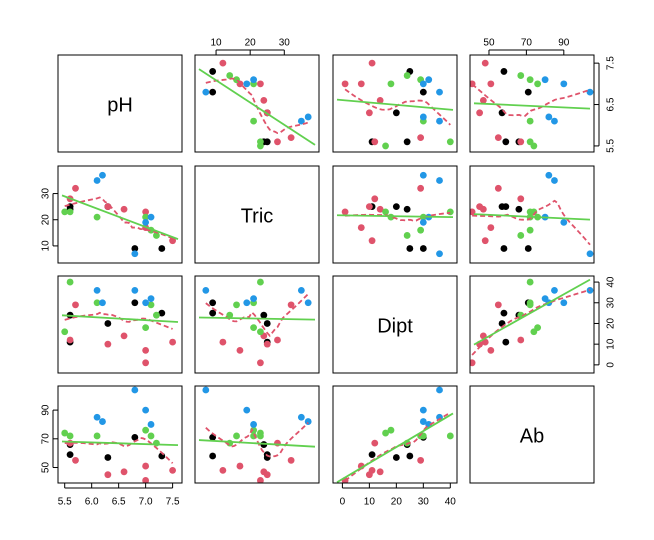  Describe the element at coordinates (611, 344) in the screenshot. I see `tick-label: 10` at that location.